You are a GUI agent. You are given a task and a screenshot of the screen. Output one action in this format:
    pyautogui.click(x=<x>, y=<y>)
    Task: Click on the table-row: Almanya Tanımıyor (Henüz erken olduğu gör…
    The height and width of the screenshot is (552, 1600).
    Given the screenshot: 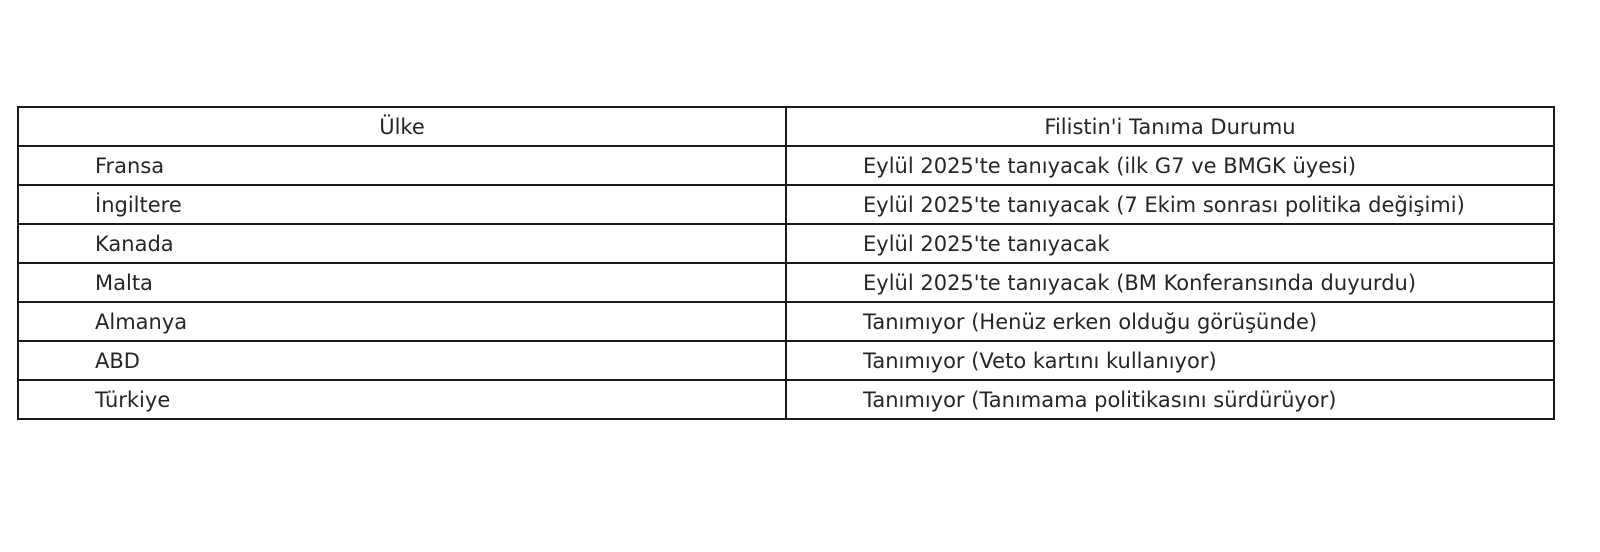 What is the action you would take?
    pyautogui.click(x=786, y=321)
    